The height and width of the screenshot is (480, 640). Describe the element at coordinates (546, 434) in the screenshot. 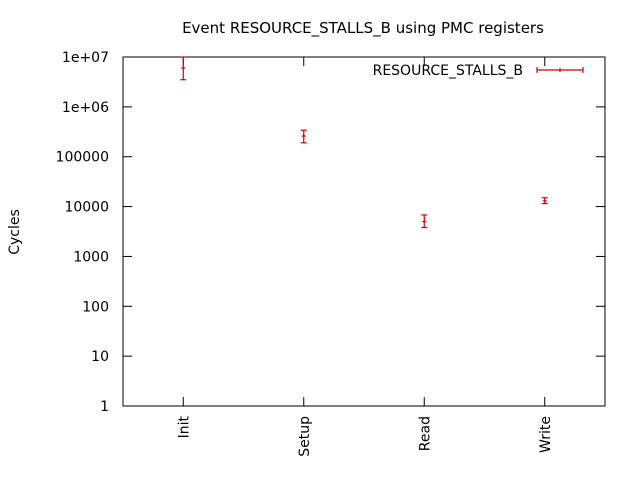

I see `x-tick-label: Write` at that location.